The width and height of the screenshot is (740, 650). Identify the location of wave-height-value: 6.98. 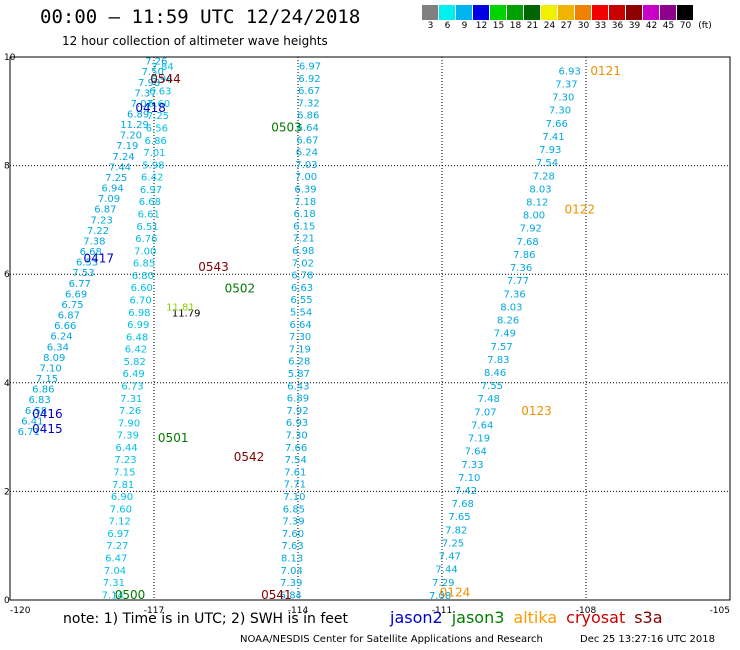
(303, 251).